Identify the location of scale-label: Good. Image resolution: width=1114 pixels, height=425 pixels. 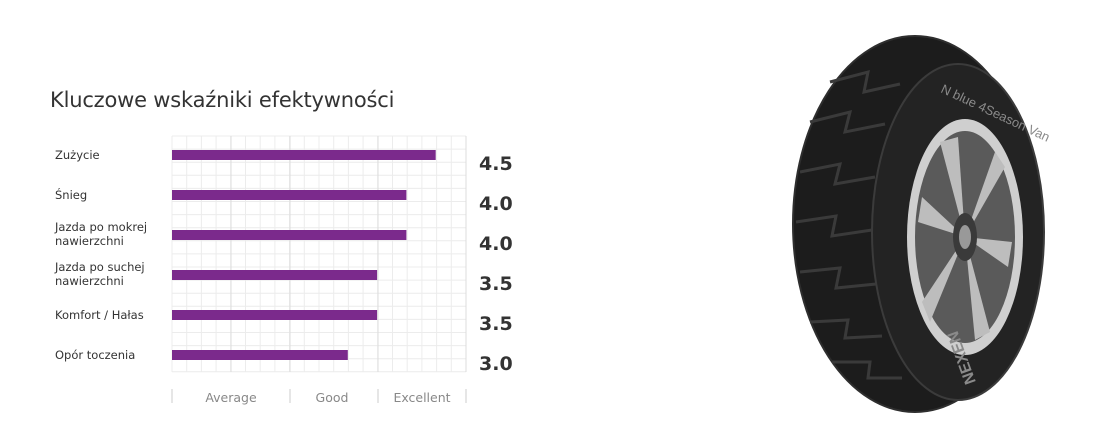
(332, 397).